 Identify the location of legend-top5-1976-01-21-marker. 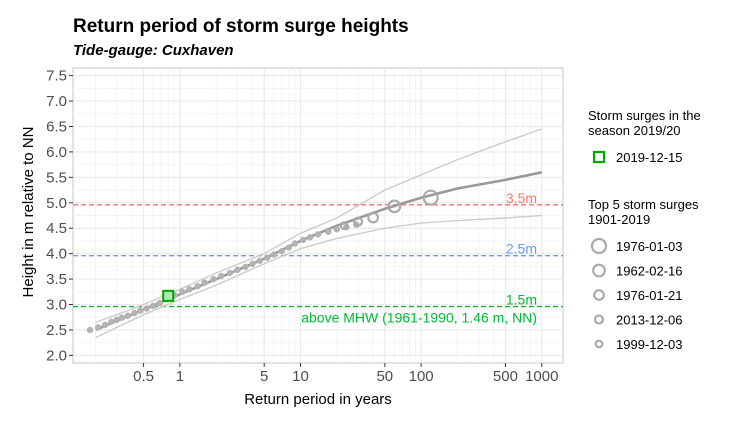
(599, 295).